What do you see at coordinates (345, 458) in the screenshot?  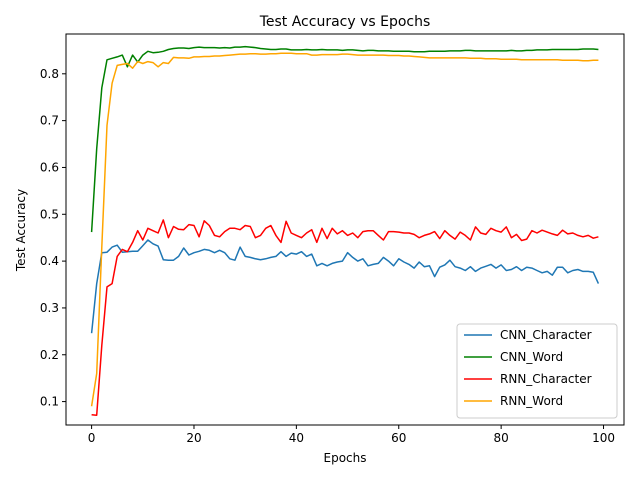 I see `x-axis-label: Epochs` at bounding box center [345, 458].